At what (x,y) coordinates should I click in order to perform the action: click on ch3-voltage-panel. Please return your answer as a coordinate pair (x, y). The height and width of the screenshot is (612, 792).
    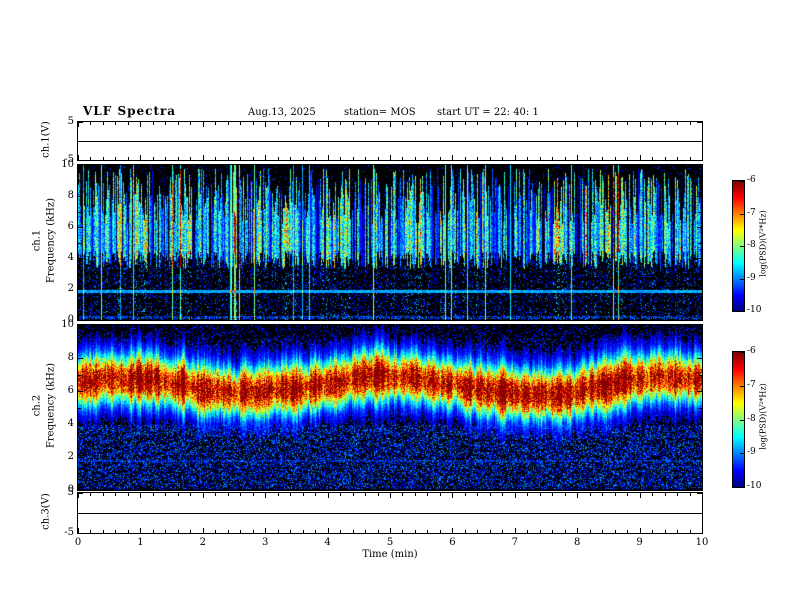
    Looking at the image, I should click on (390, 513).